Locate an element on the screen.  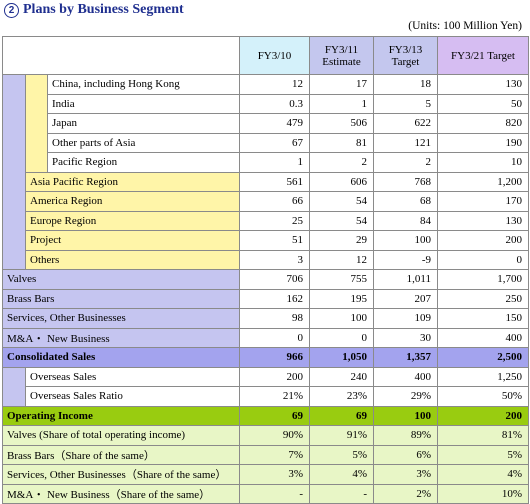
table-row: Others 3 12 -9 0 is located at coordinates (266, 259).